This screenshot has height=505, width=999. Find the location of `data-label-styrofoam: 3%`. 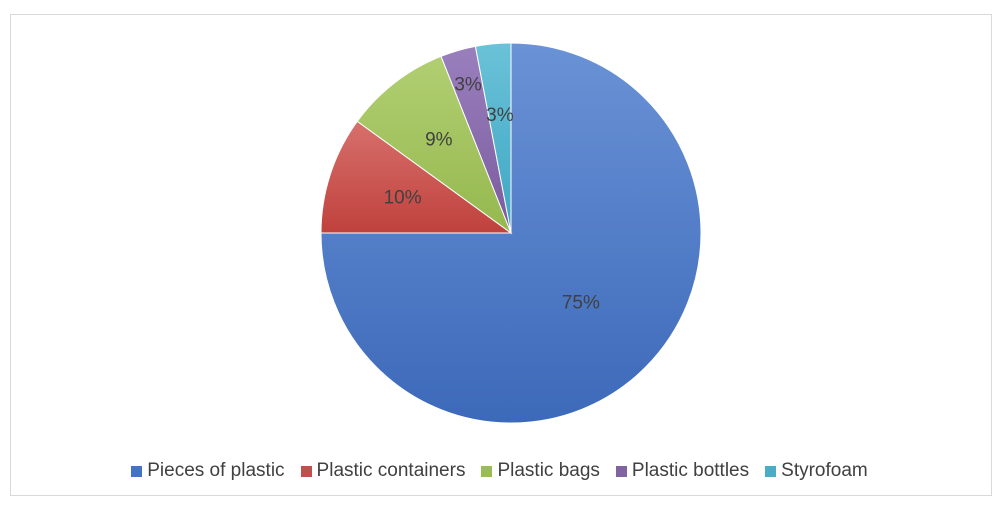

data-label-styrofoam: 3% is located at coordinates (500, 115).